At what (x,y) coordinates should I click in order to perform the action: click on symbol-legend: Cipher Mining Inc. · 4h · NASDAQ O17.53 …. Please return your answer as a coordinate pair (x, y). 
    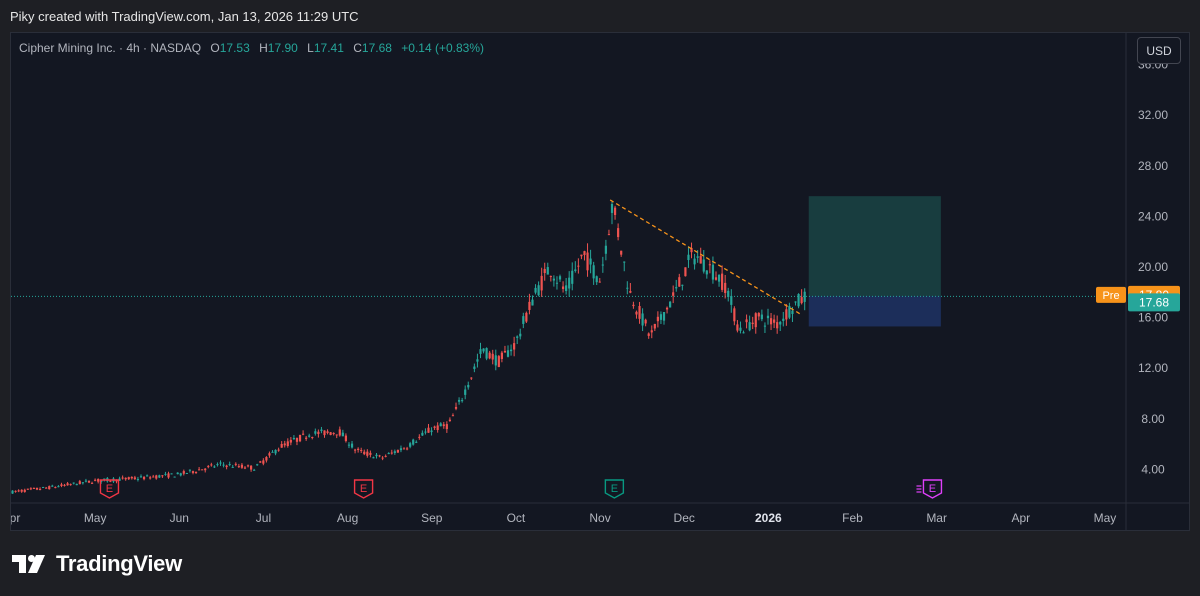
    Looking at the image, I should click on (251, 48).